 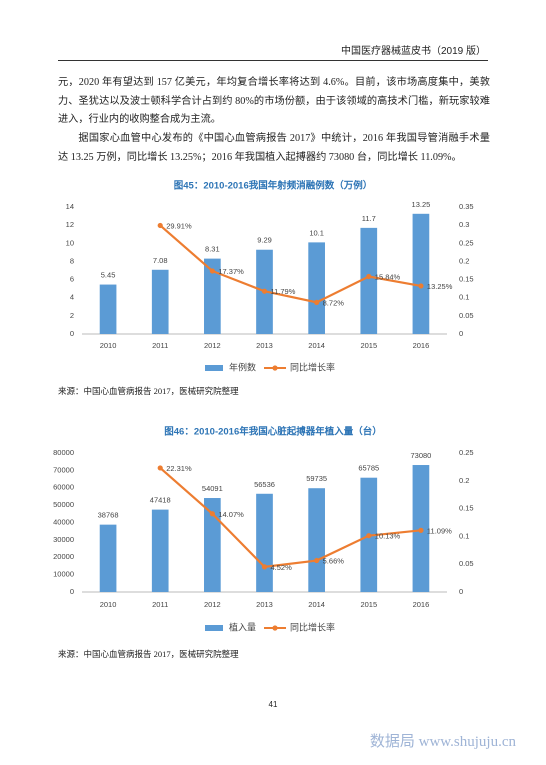 I want to click on line-value-label: 8.72%, so click(x=334, y=302).